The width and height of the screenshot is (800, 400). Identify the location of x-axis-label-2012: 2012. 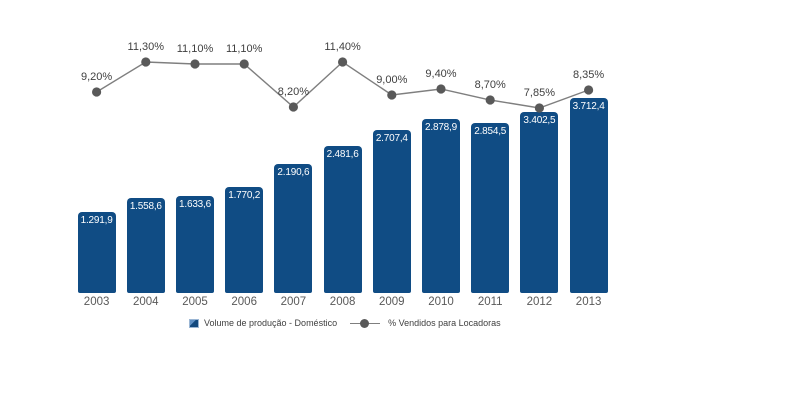
(539, 302).